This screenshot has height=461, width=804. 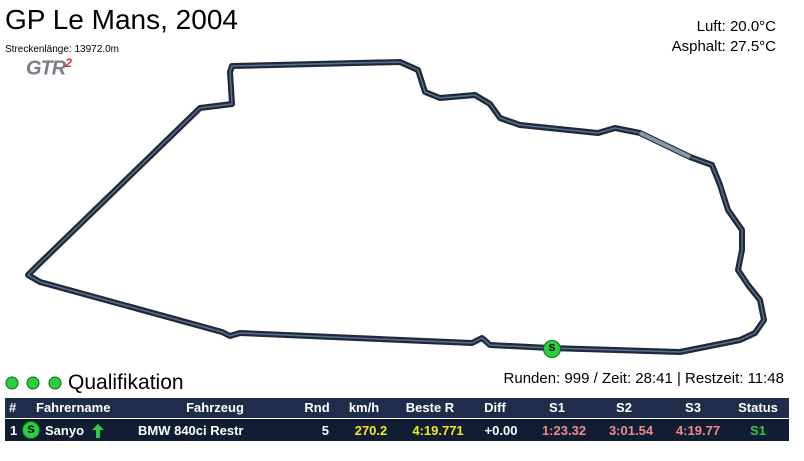 I want to click on arrow, so click(x=98, y=431).